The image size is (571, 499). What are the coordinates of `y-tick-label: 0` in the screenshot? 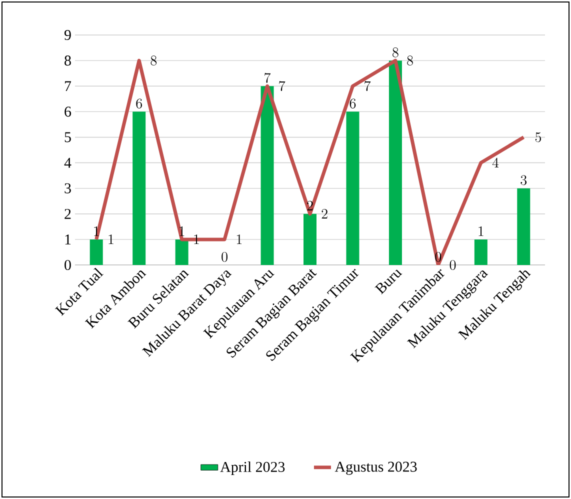 It's located at (67, 265).